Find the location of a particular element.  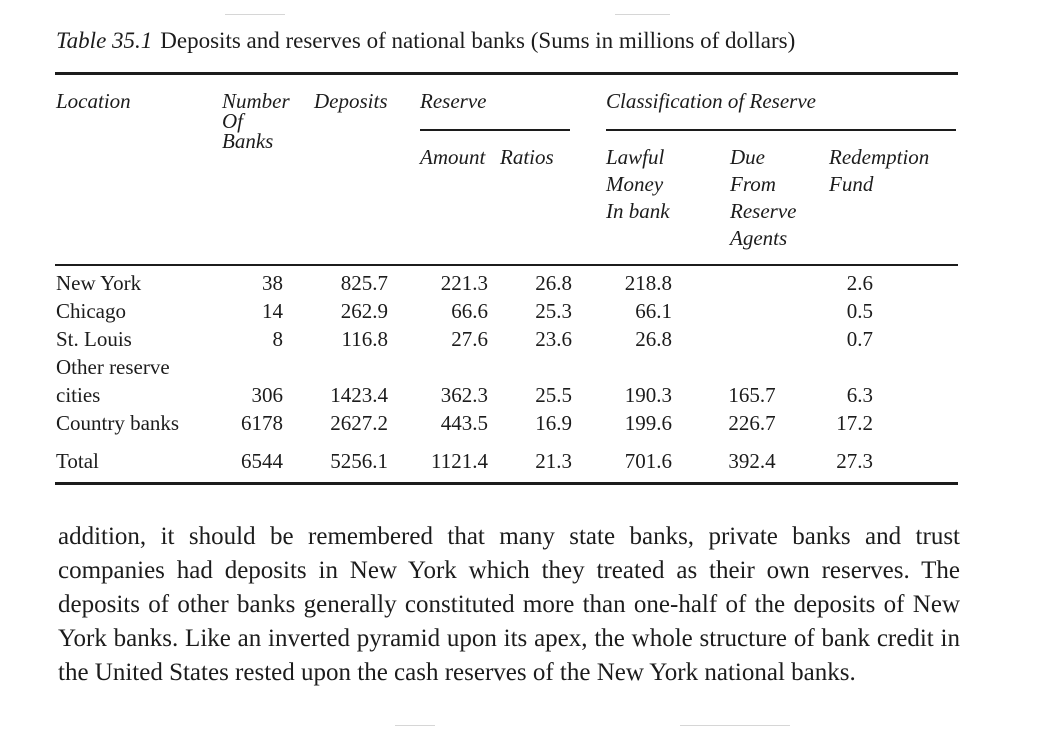

cell-amount: 443.5 is located at coordinates (464, 423).